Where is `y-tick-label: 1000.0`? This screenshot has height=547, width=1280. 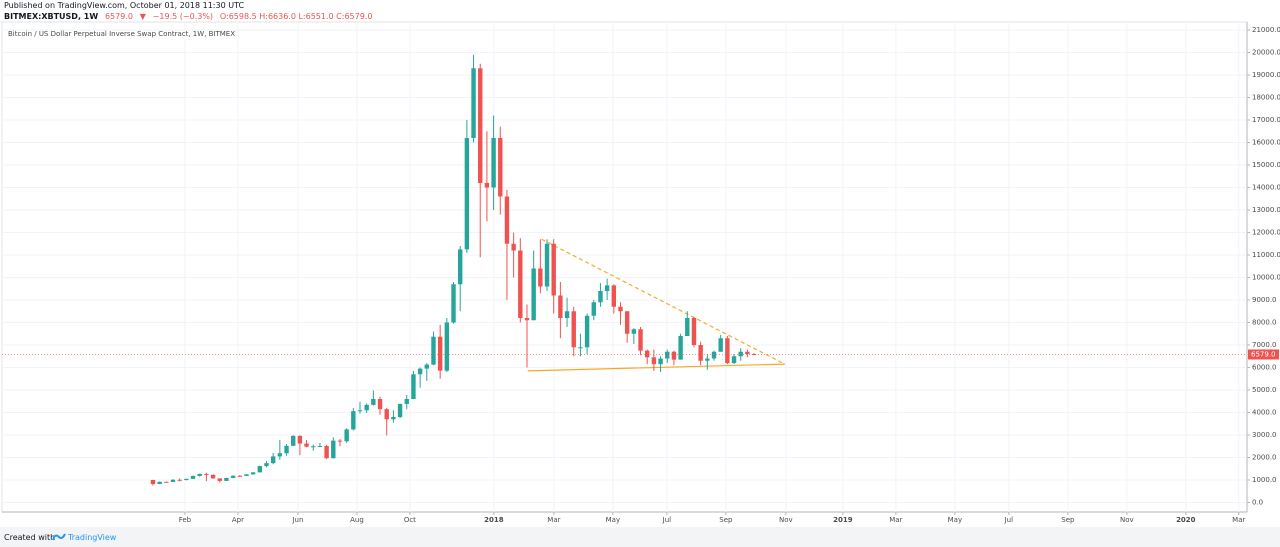 y-tick-label: 1000.0 is located at coordinates (1264, 480).